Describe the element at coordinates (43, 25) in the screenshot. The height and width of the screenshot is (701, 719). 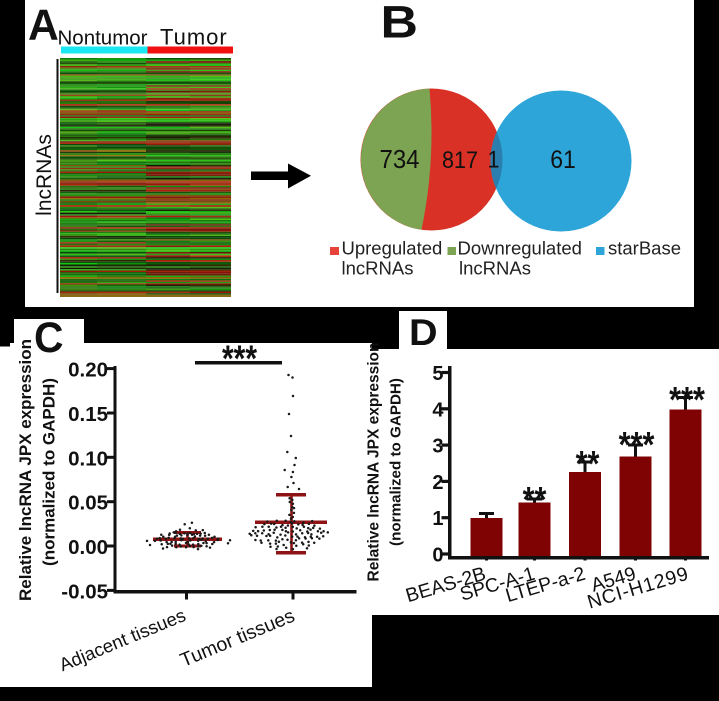
I see `svg-text: A` at that location.